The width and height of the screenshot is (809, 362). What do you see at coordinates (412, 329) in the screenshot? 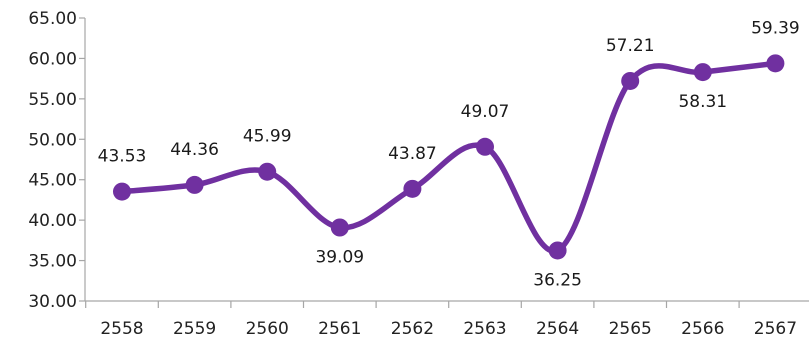
I see `x-tick-label: 2562` at bounding box center [412, 329].